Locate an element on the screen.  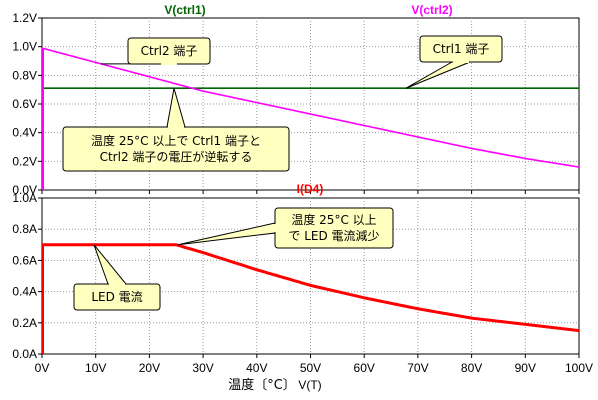
x-tick-label: 60V is located at coordinates (364, 368).